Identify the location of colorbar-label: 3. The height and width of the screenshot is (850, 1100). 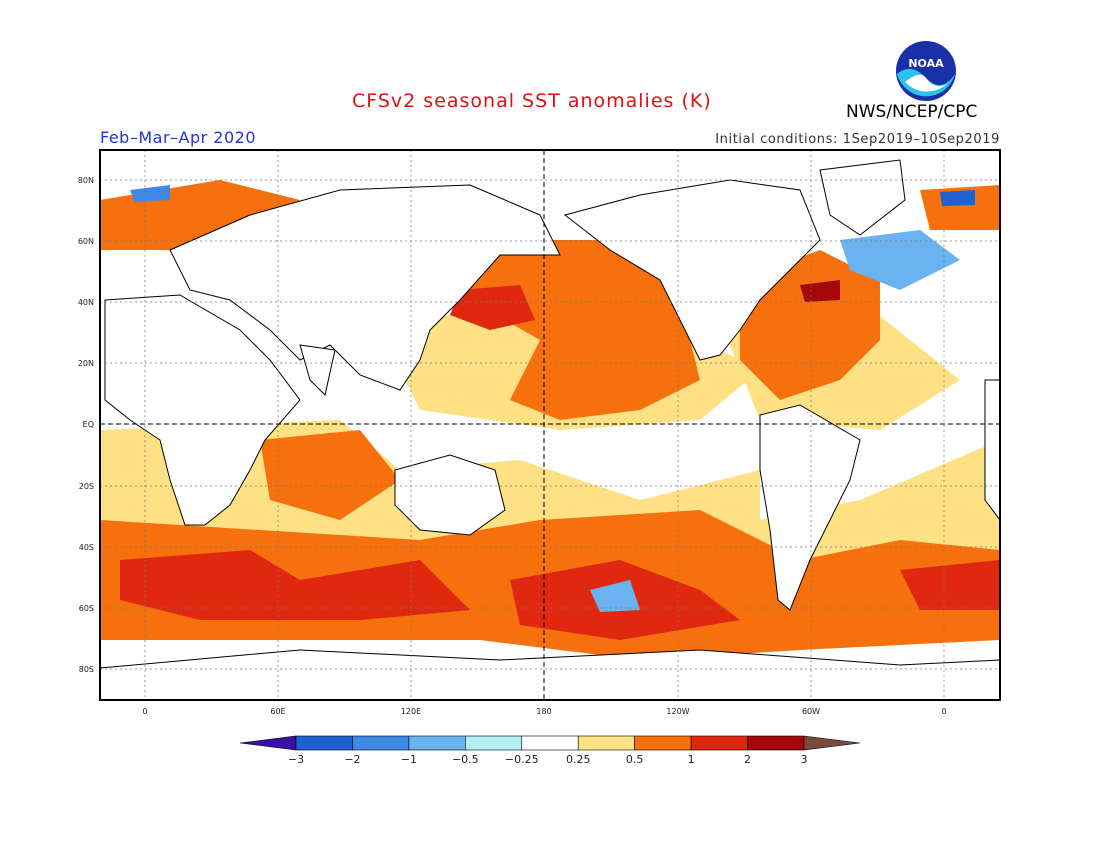
(804, 759).